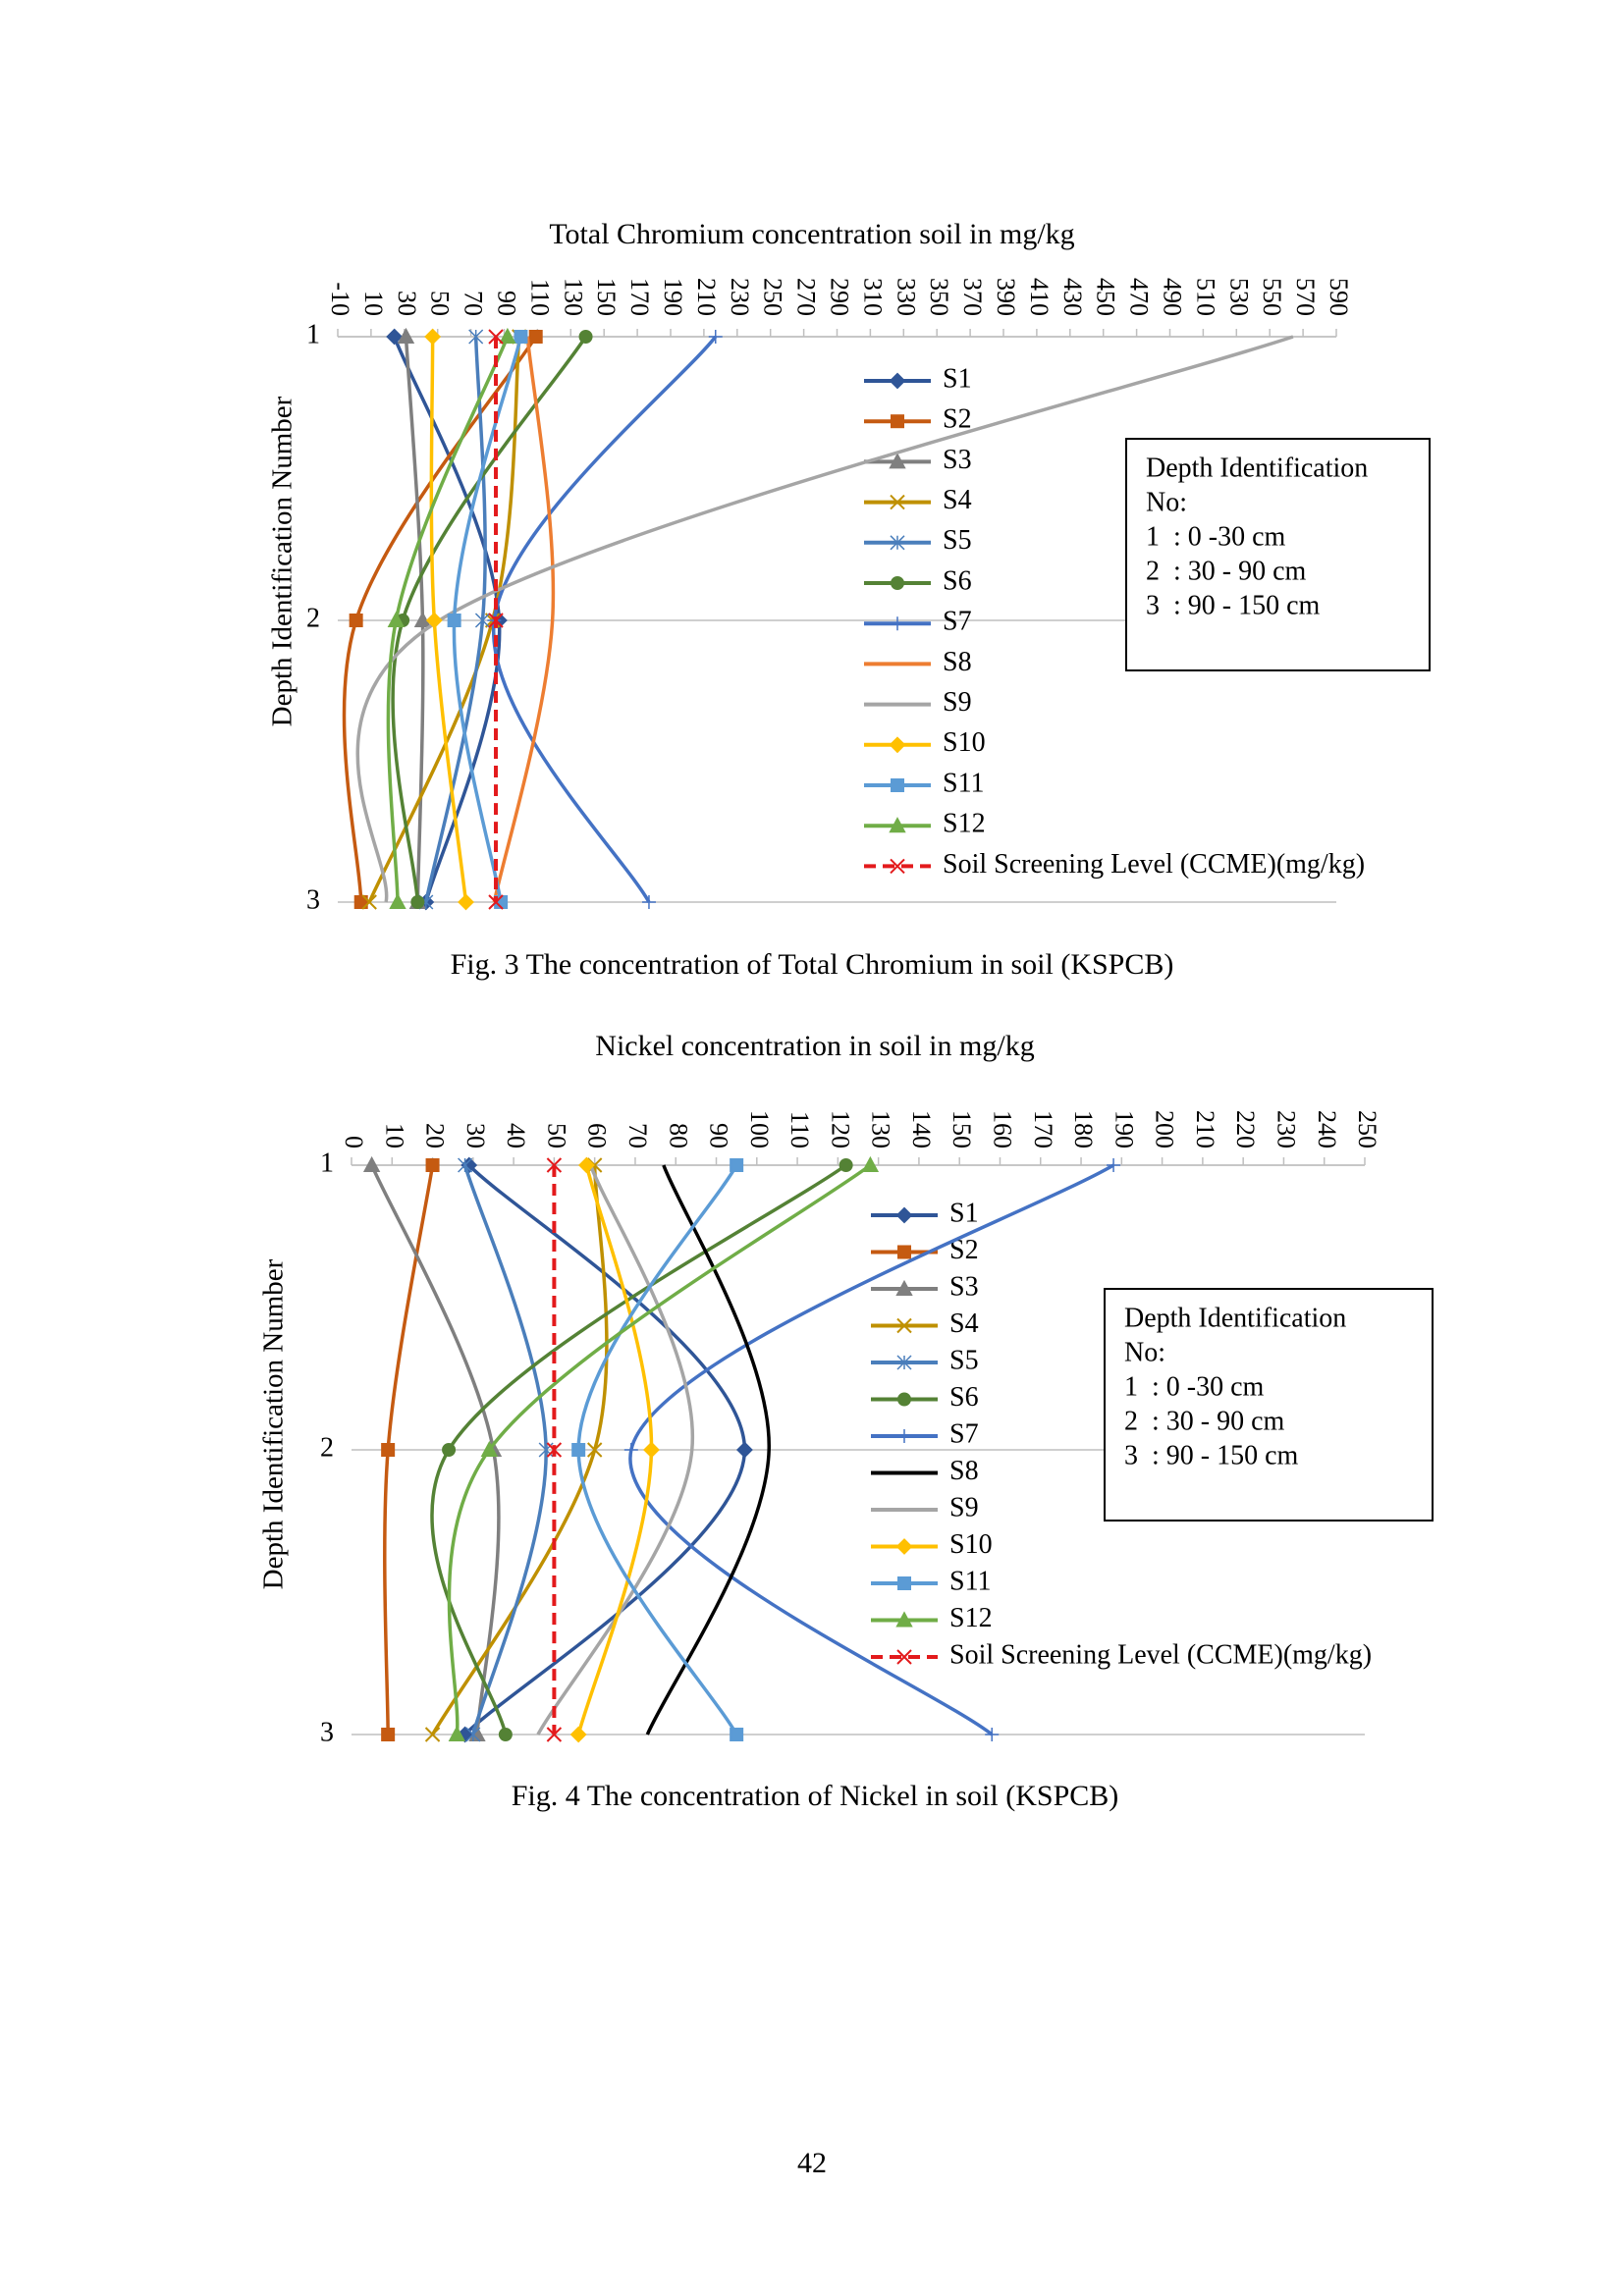 The image size is (1624, 2296). Describe the element at coordinates (573, 297) in the screenshot. I see `x-tick-label: 130` at that location.